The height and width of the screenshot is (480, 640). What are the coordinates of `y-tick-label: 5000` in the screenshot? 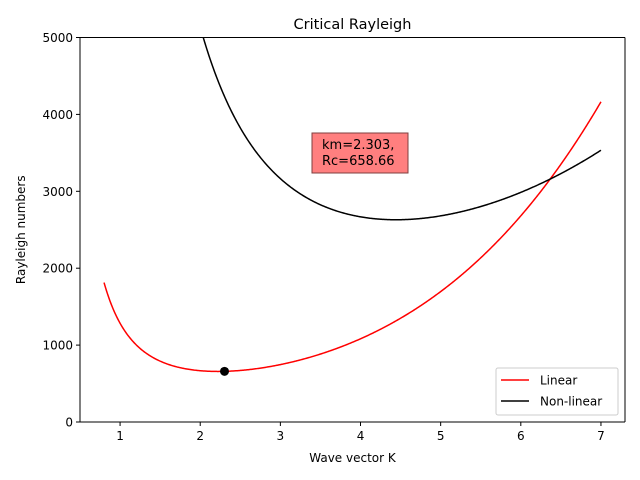 It's located at (57, 38).